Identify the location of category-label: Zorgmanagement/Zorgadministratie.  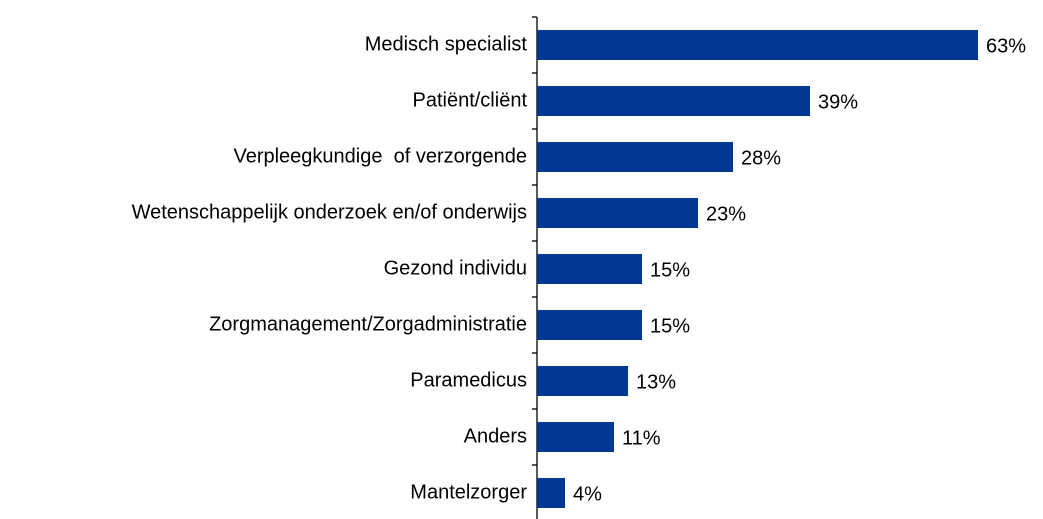
(368, 324).